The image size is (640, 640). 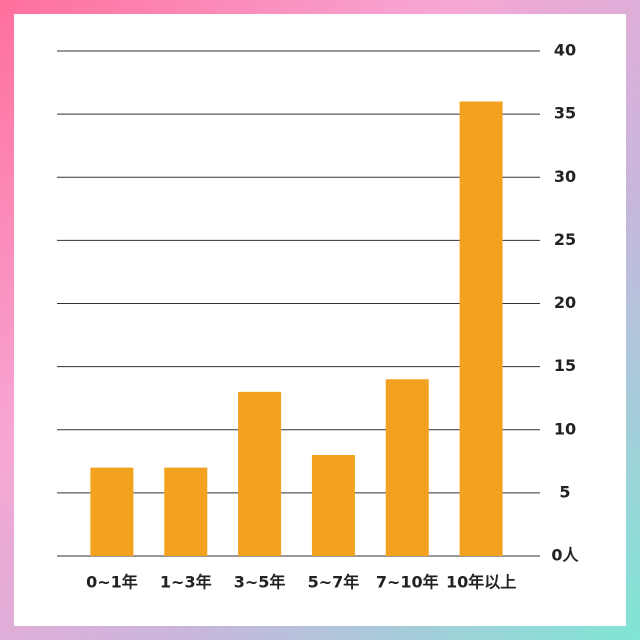 I want to click on y-tick-label: 35, so click(x=565, y=113).